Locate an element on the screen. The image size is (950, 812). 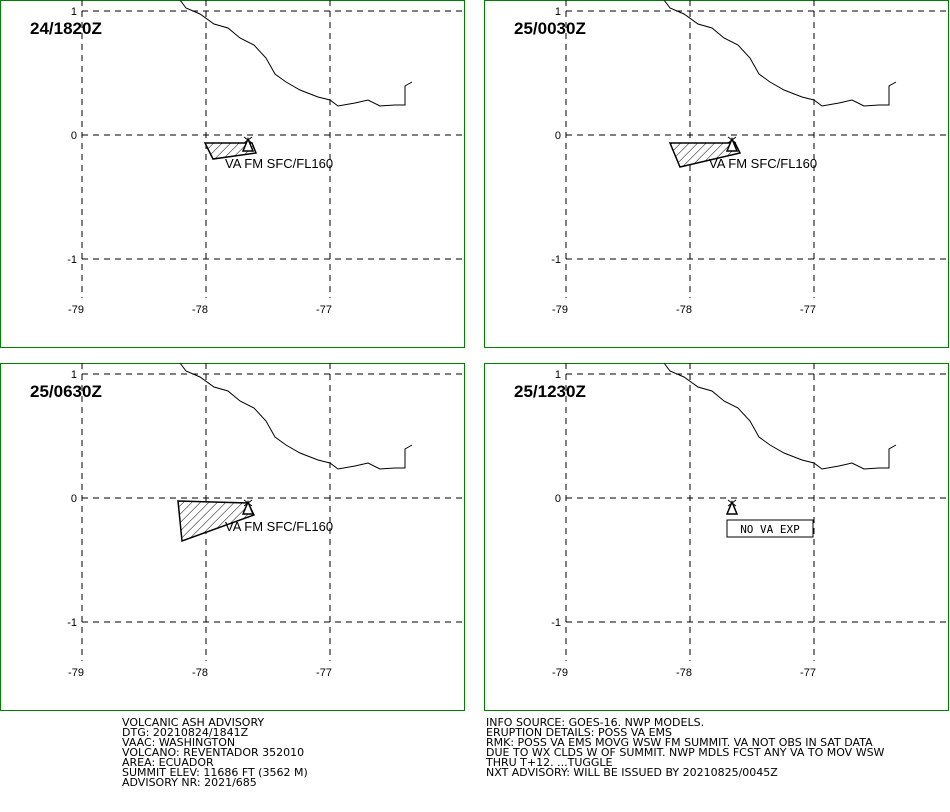
valid-time: 25/0630Z is located at coordinates (66, 391).